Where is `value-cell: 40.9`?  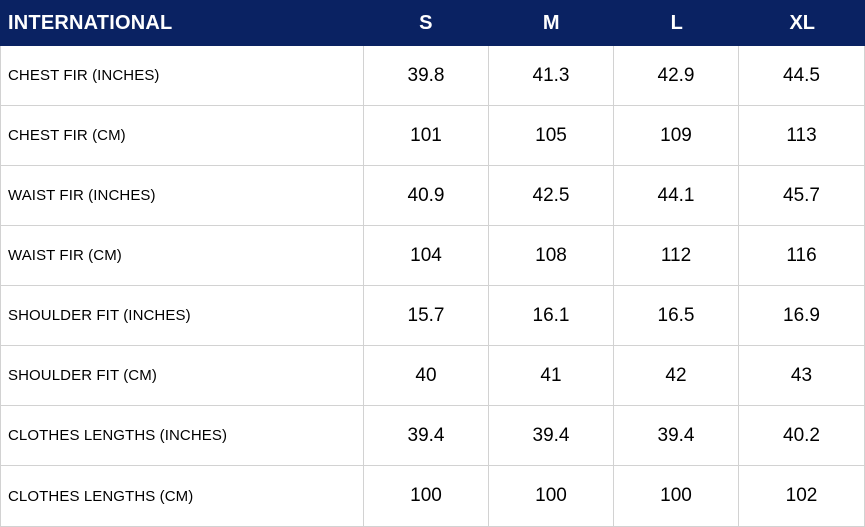
value-cell: 40.9 is located at coordinates (426, 195).